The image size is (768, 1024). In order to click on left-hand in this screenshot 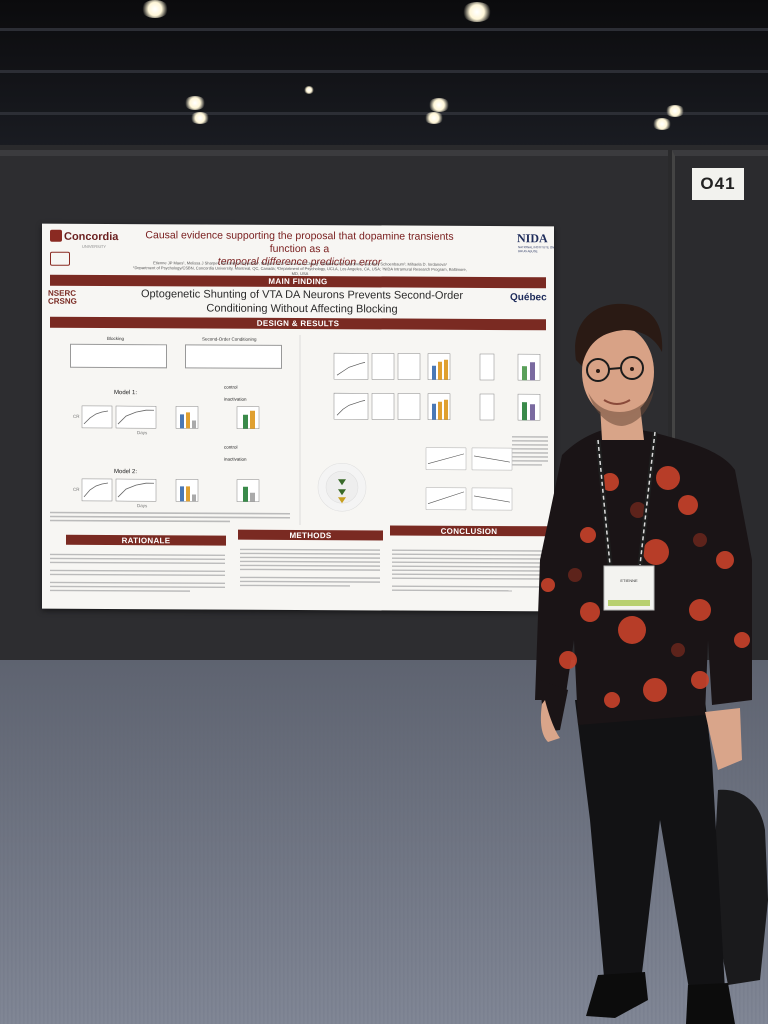, I will do `click(550, 721)`.